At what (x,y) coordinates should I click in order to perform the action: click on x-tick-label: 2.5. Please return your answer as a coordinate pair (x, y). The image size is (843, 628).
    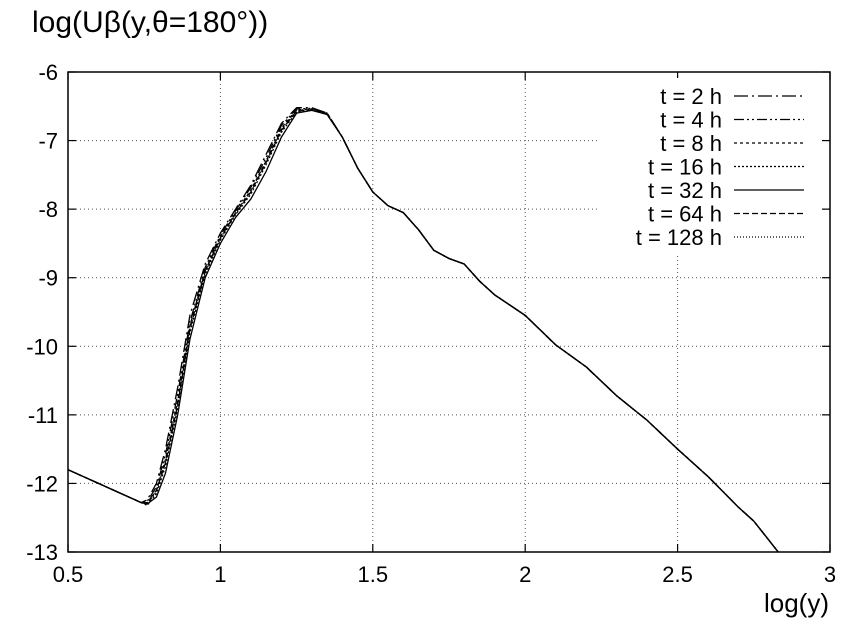
    Looking at the image, I should click on (677, 574).